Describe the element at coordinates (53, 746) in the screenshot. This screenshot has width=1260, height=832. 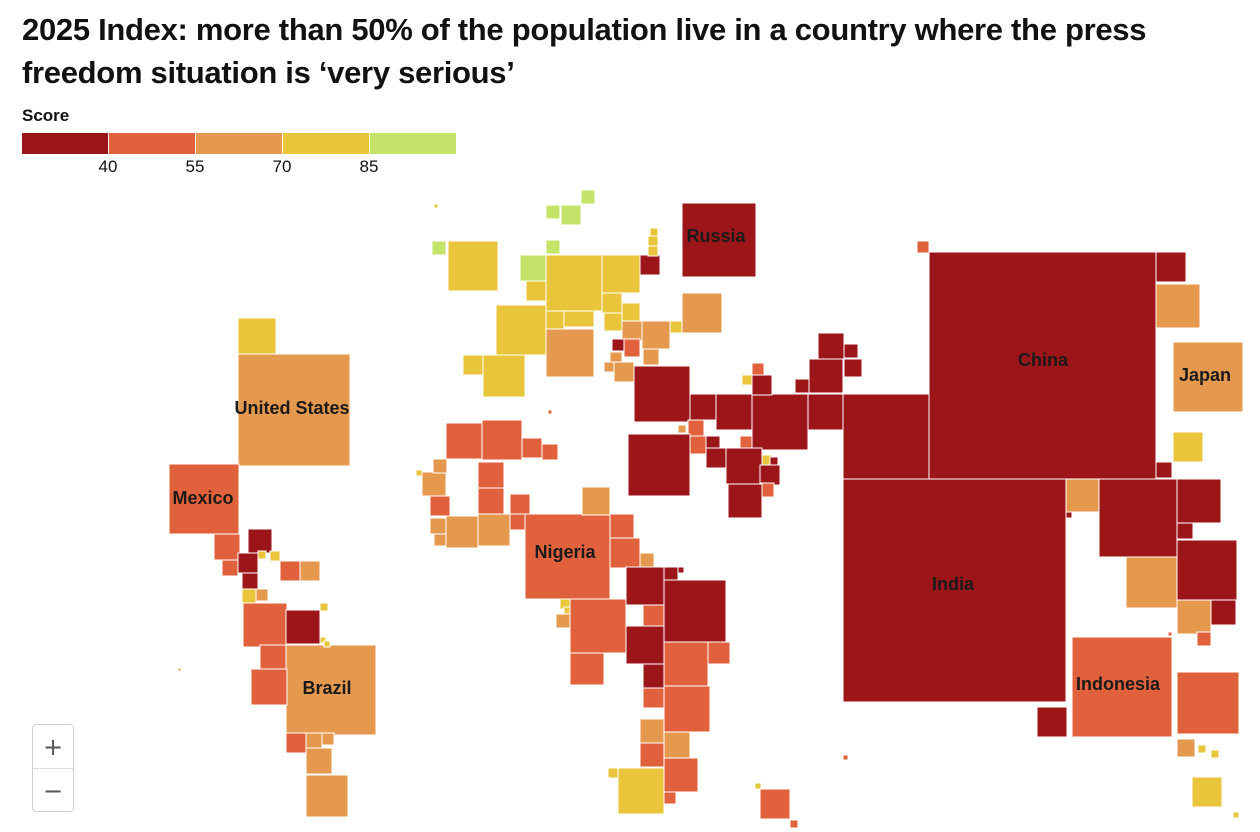
I see `zoom-in-button: +` at that location.